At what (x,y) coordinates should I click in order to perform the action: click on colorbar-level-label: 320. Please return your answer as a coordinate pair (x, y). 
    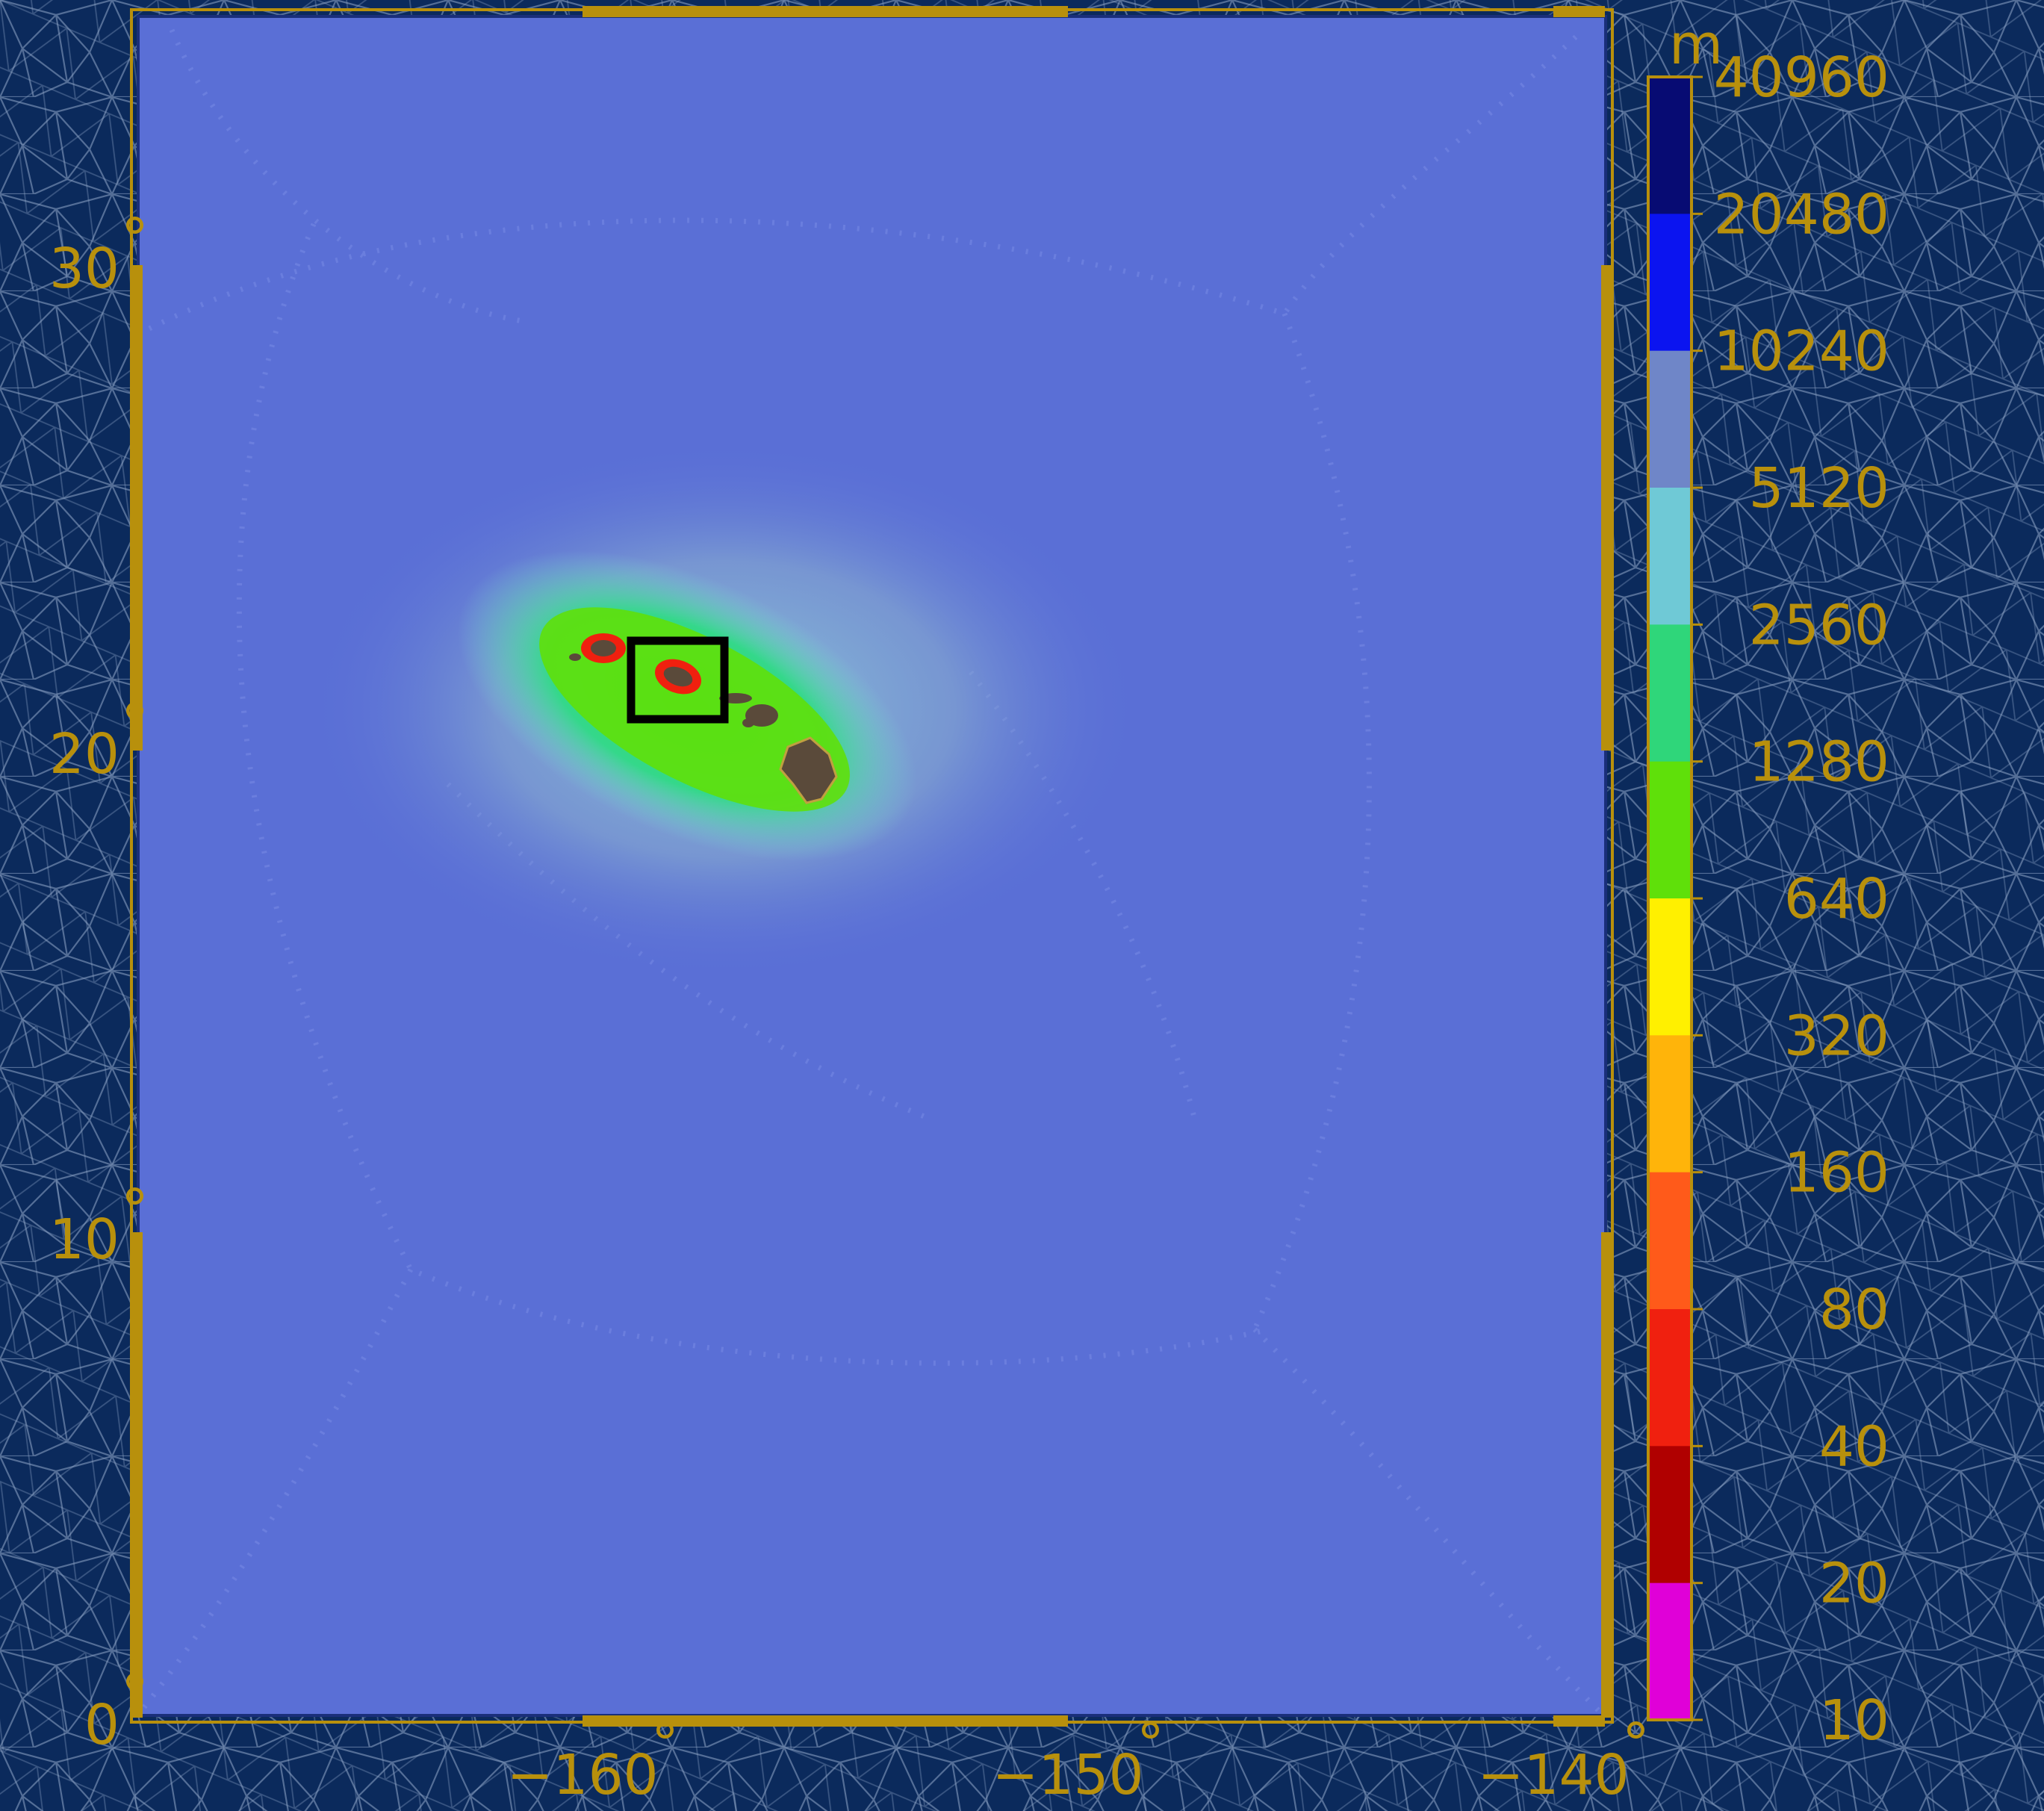
    Looking at the image, I should click on (1836, 1036).